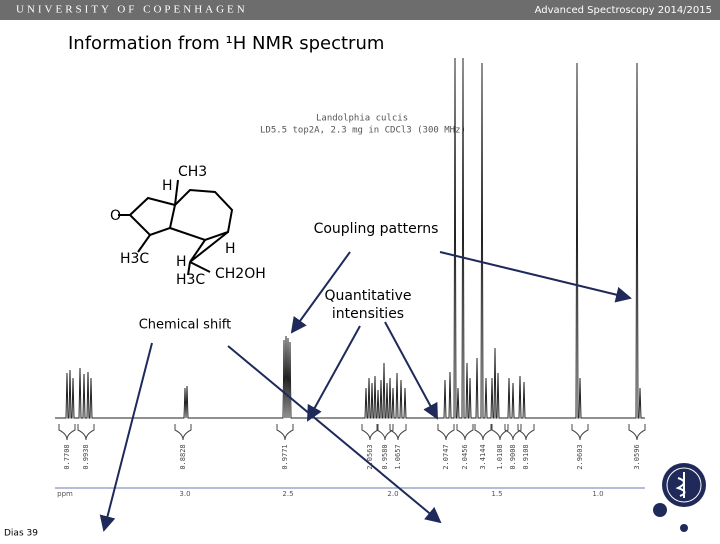 This screenshot has width=720, height=544. I want to click on integral-label: 0.8828, so click(183, 456).